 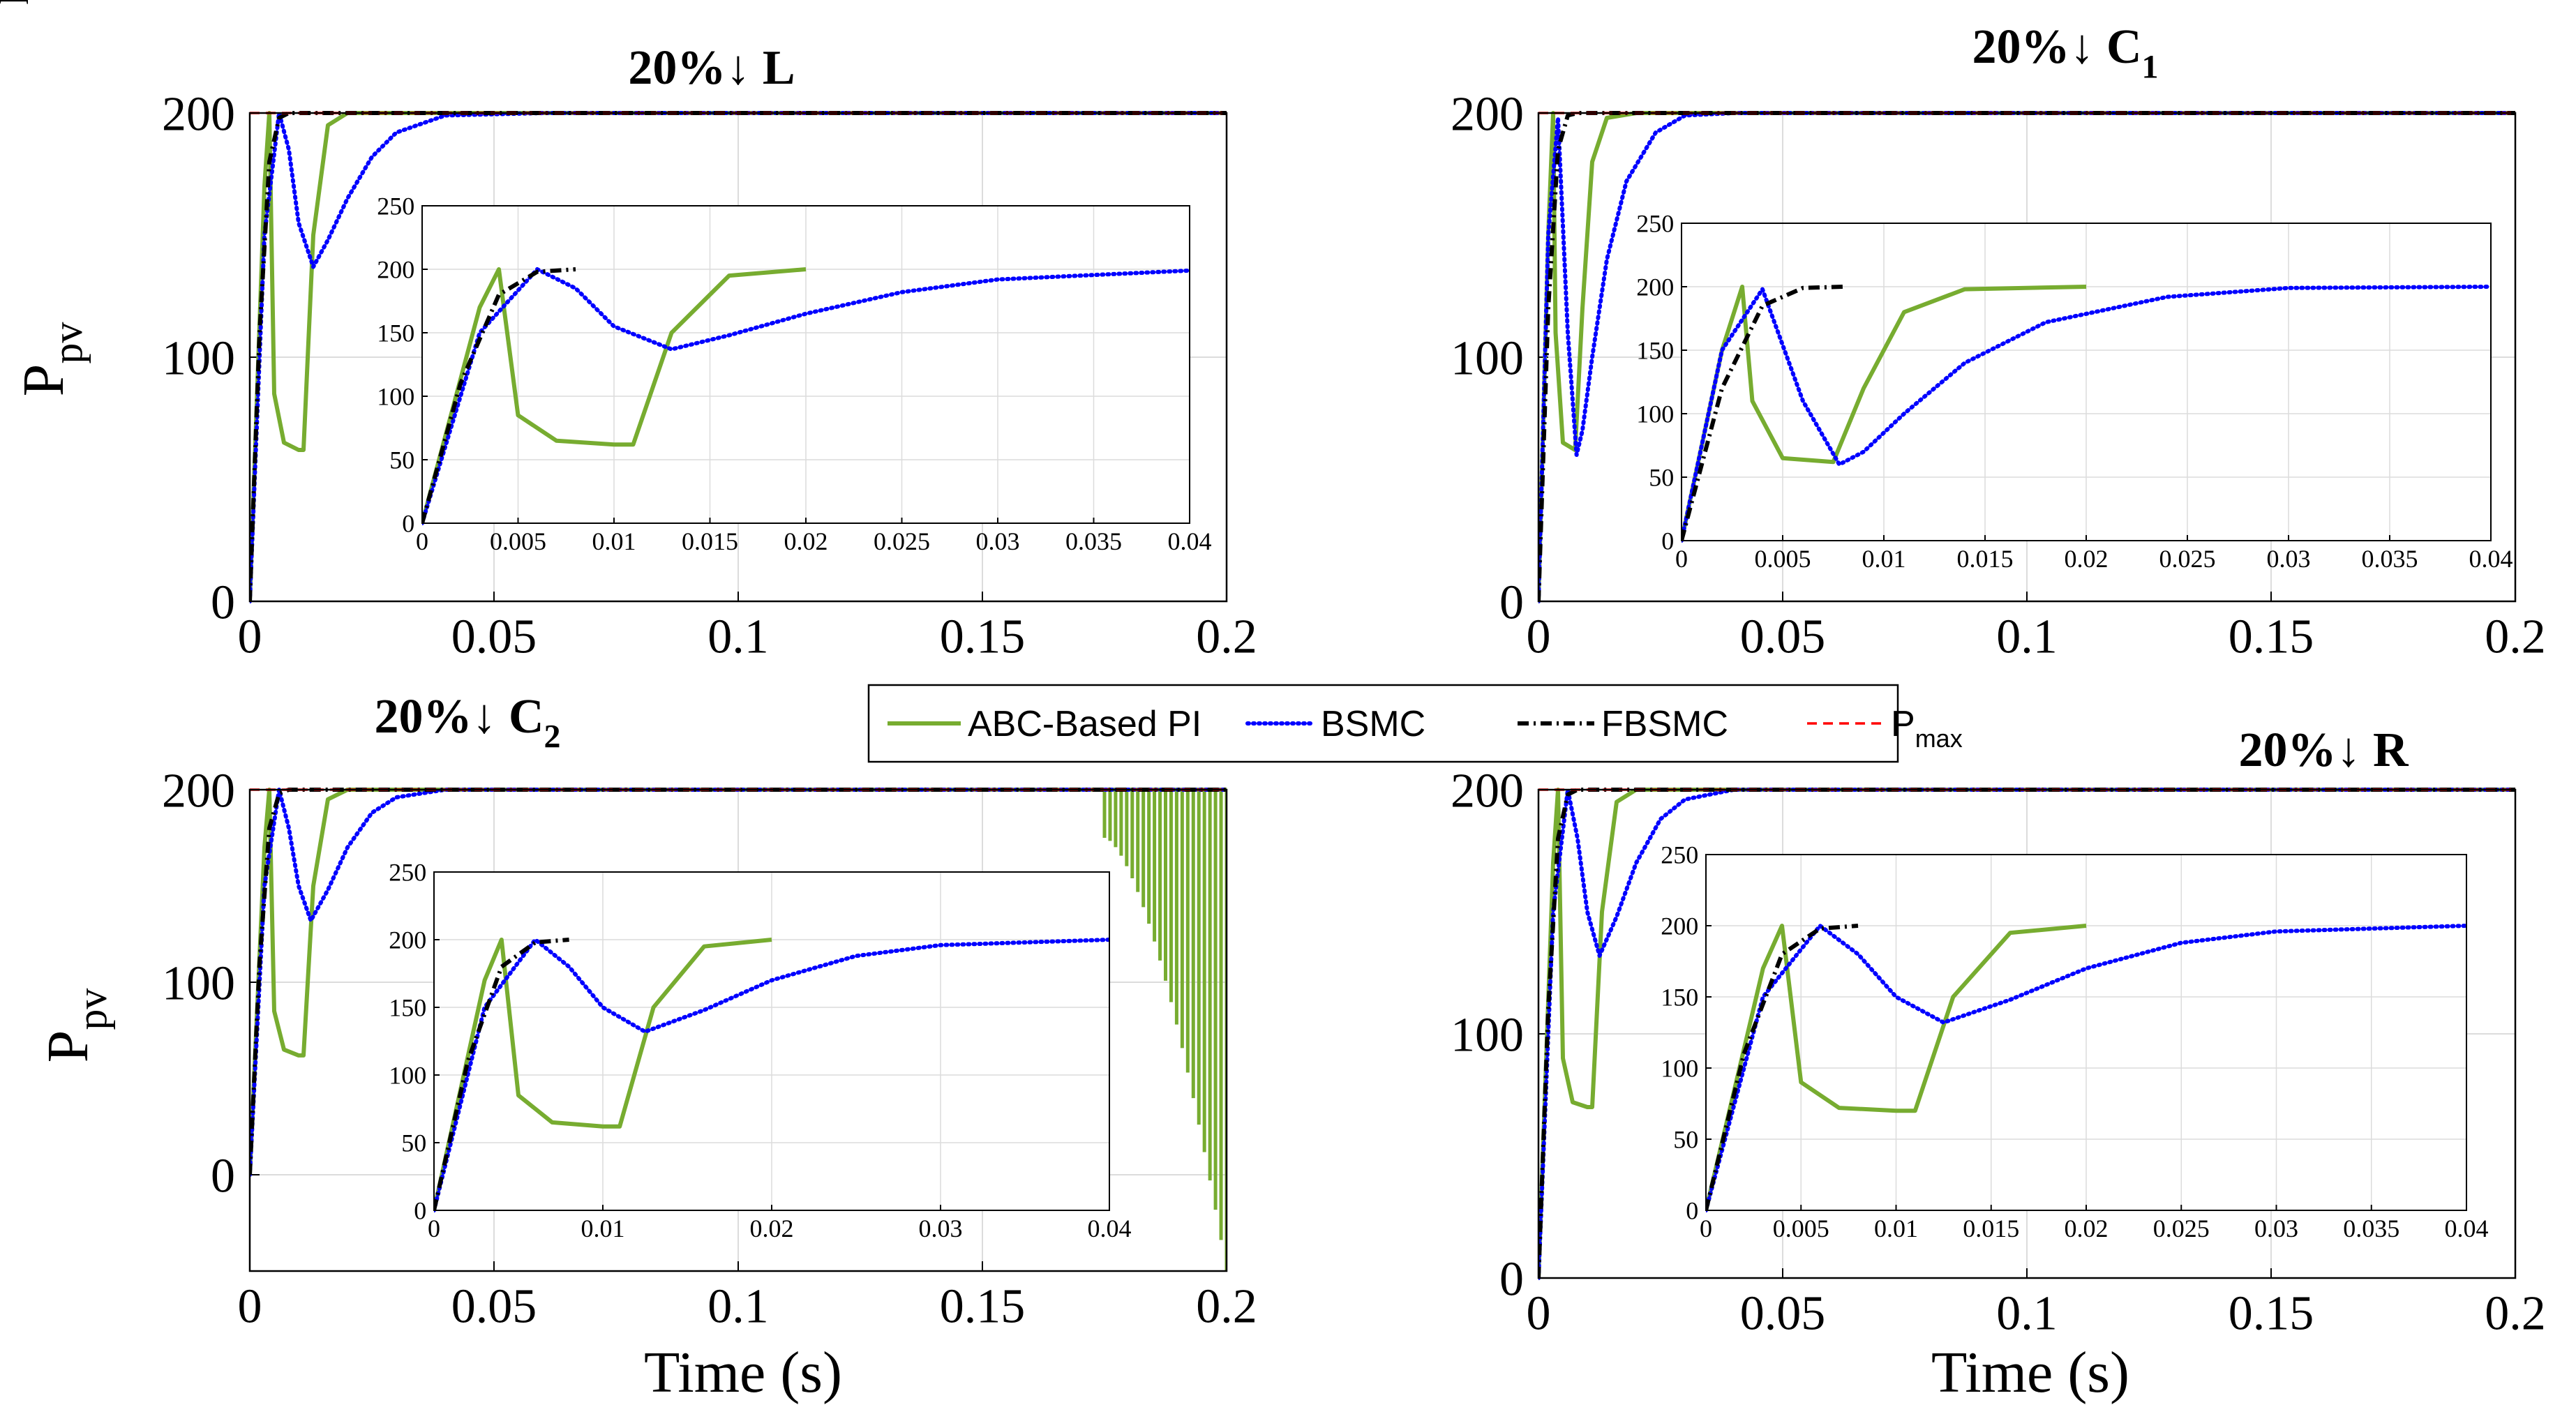 I want to click on subplot-1-axes-frame, so click(x=738, y=357).